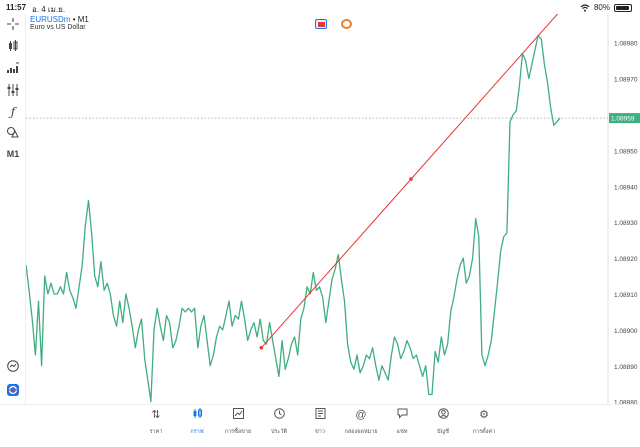 The image size is (640, 447). I want to click on timeframe-label: M1, so click(13, 154).